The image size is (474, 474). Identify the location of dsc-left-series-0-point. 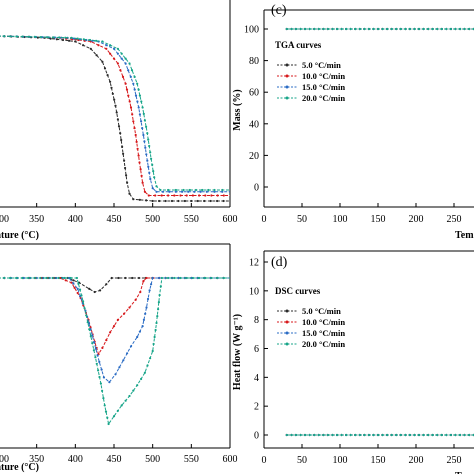
(100, 290).